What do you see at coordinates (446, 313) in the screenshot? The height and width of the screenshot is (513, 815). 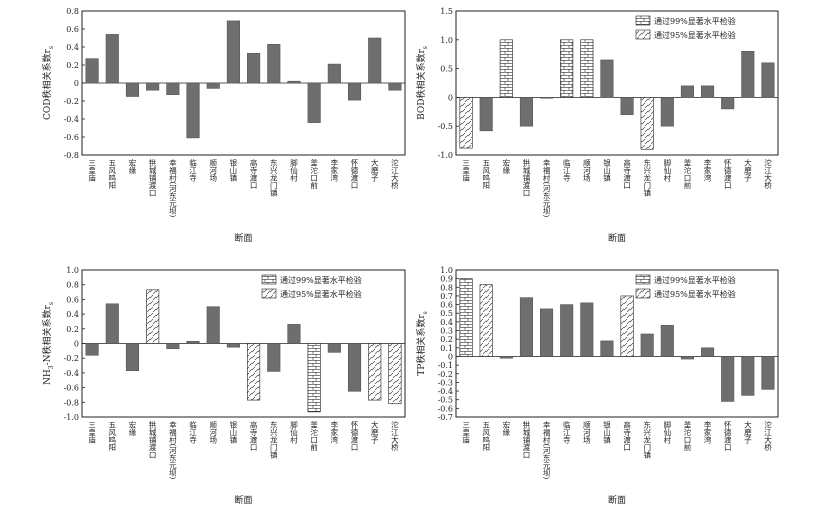 I see `y-tick-label: 0.5` at bounding box center [446, 313].